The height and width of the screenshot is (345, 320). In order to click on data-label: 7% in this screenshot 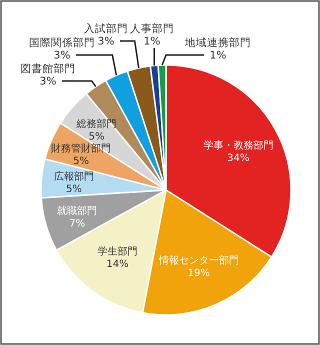, I will do `click(77, 224)`.